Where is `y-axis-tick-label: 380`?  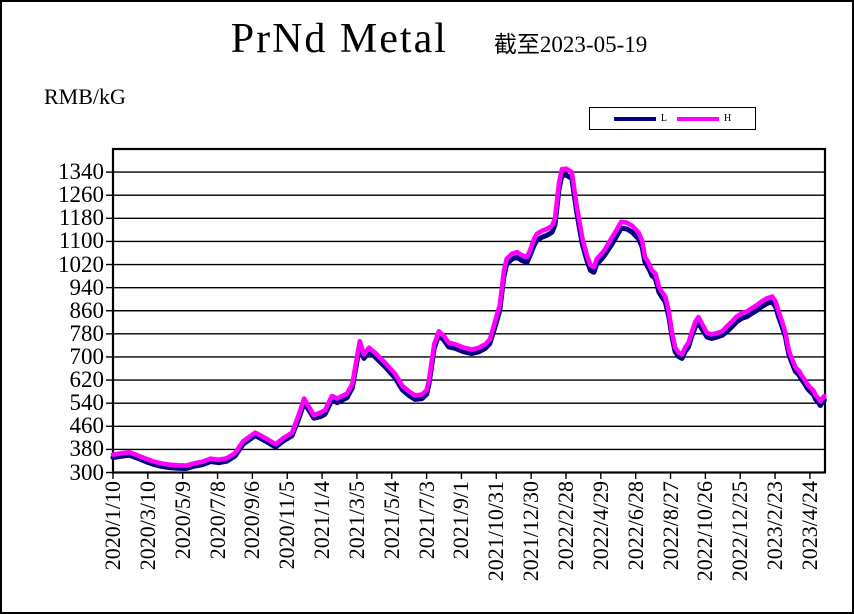
y-axis-tick-label: 380 is located at coordinates (87, 449).